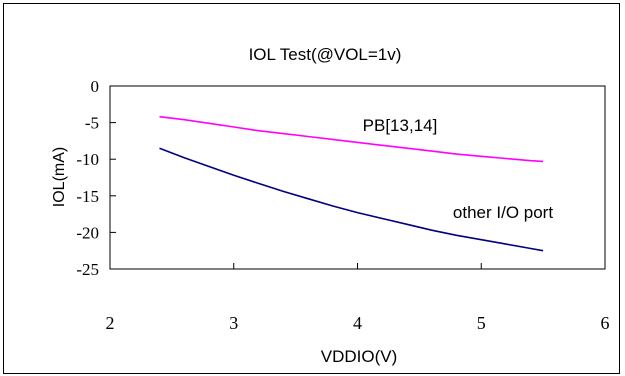 Image resolution: width=625 pixels, height=376 pixels. Describe the element at coordinates (357, 323) in the screenshot. I see `x-tick-label: 4` at that location.